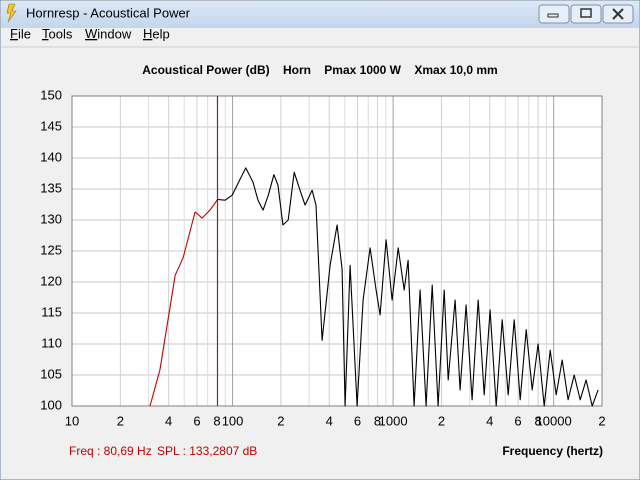  What do you see at coordinates (51, 311) in the screenshot?
I see `y-tick-label: 115` at bounding box center [51, 311].